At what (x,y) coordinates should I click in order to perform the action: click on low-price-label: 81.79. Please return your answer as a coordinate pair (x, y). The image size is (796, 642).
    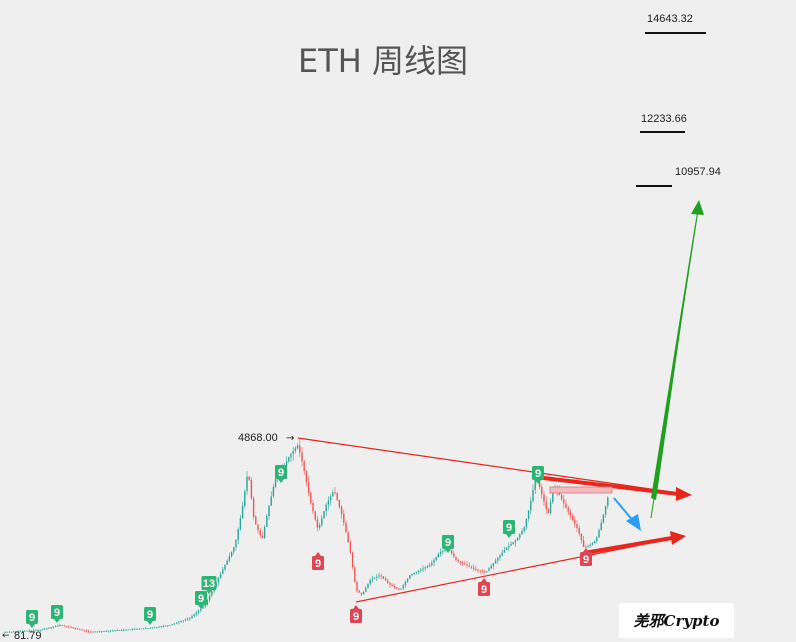
    Looking at the image, I should click on (28, 636).